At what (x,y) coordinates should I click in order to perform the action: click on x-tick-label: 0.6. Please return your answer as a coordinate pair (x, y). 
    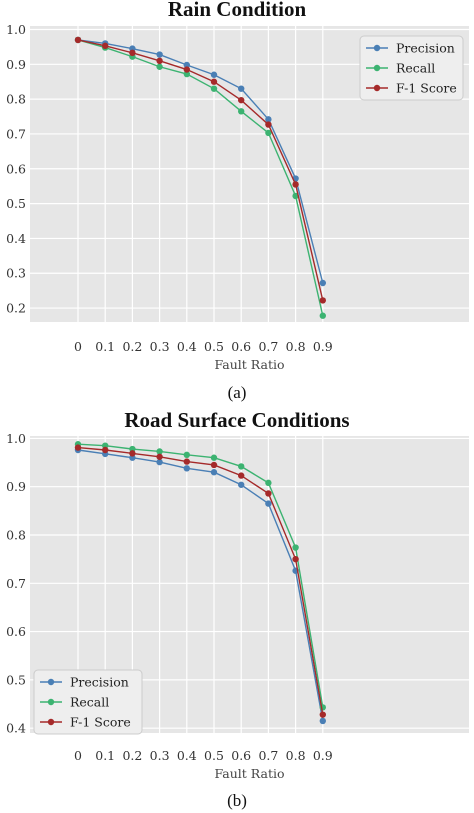
    Looking at the image, I should click on (241, 346).